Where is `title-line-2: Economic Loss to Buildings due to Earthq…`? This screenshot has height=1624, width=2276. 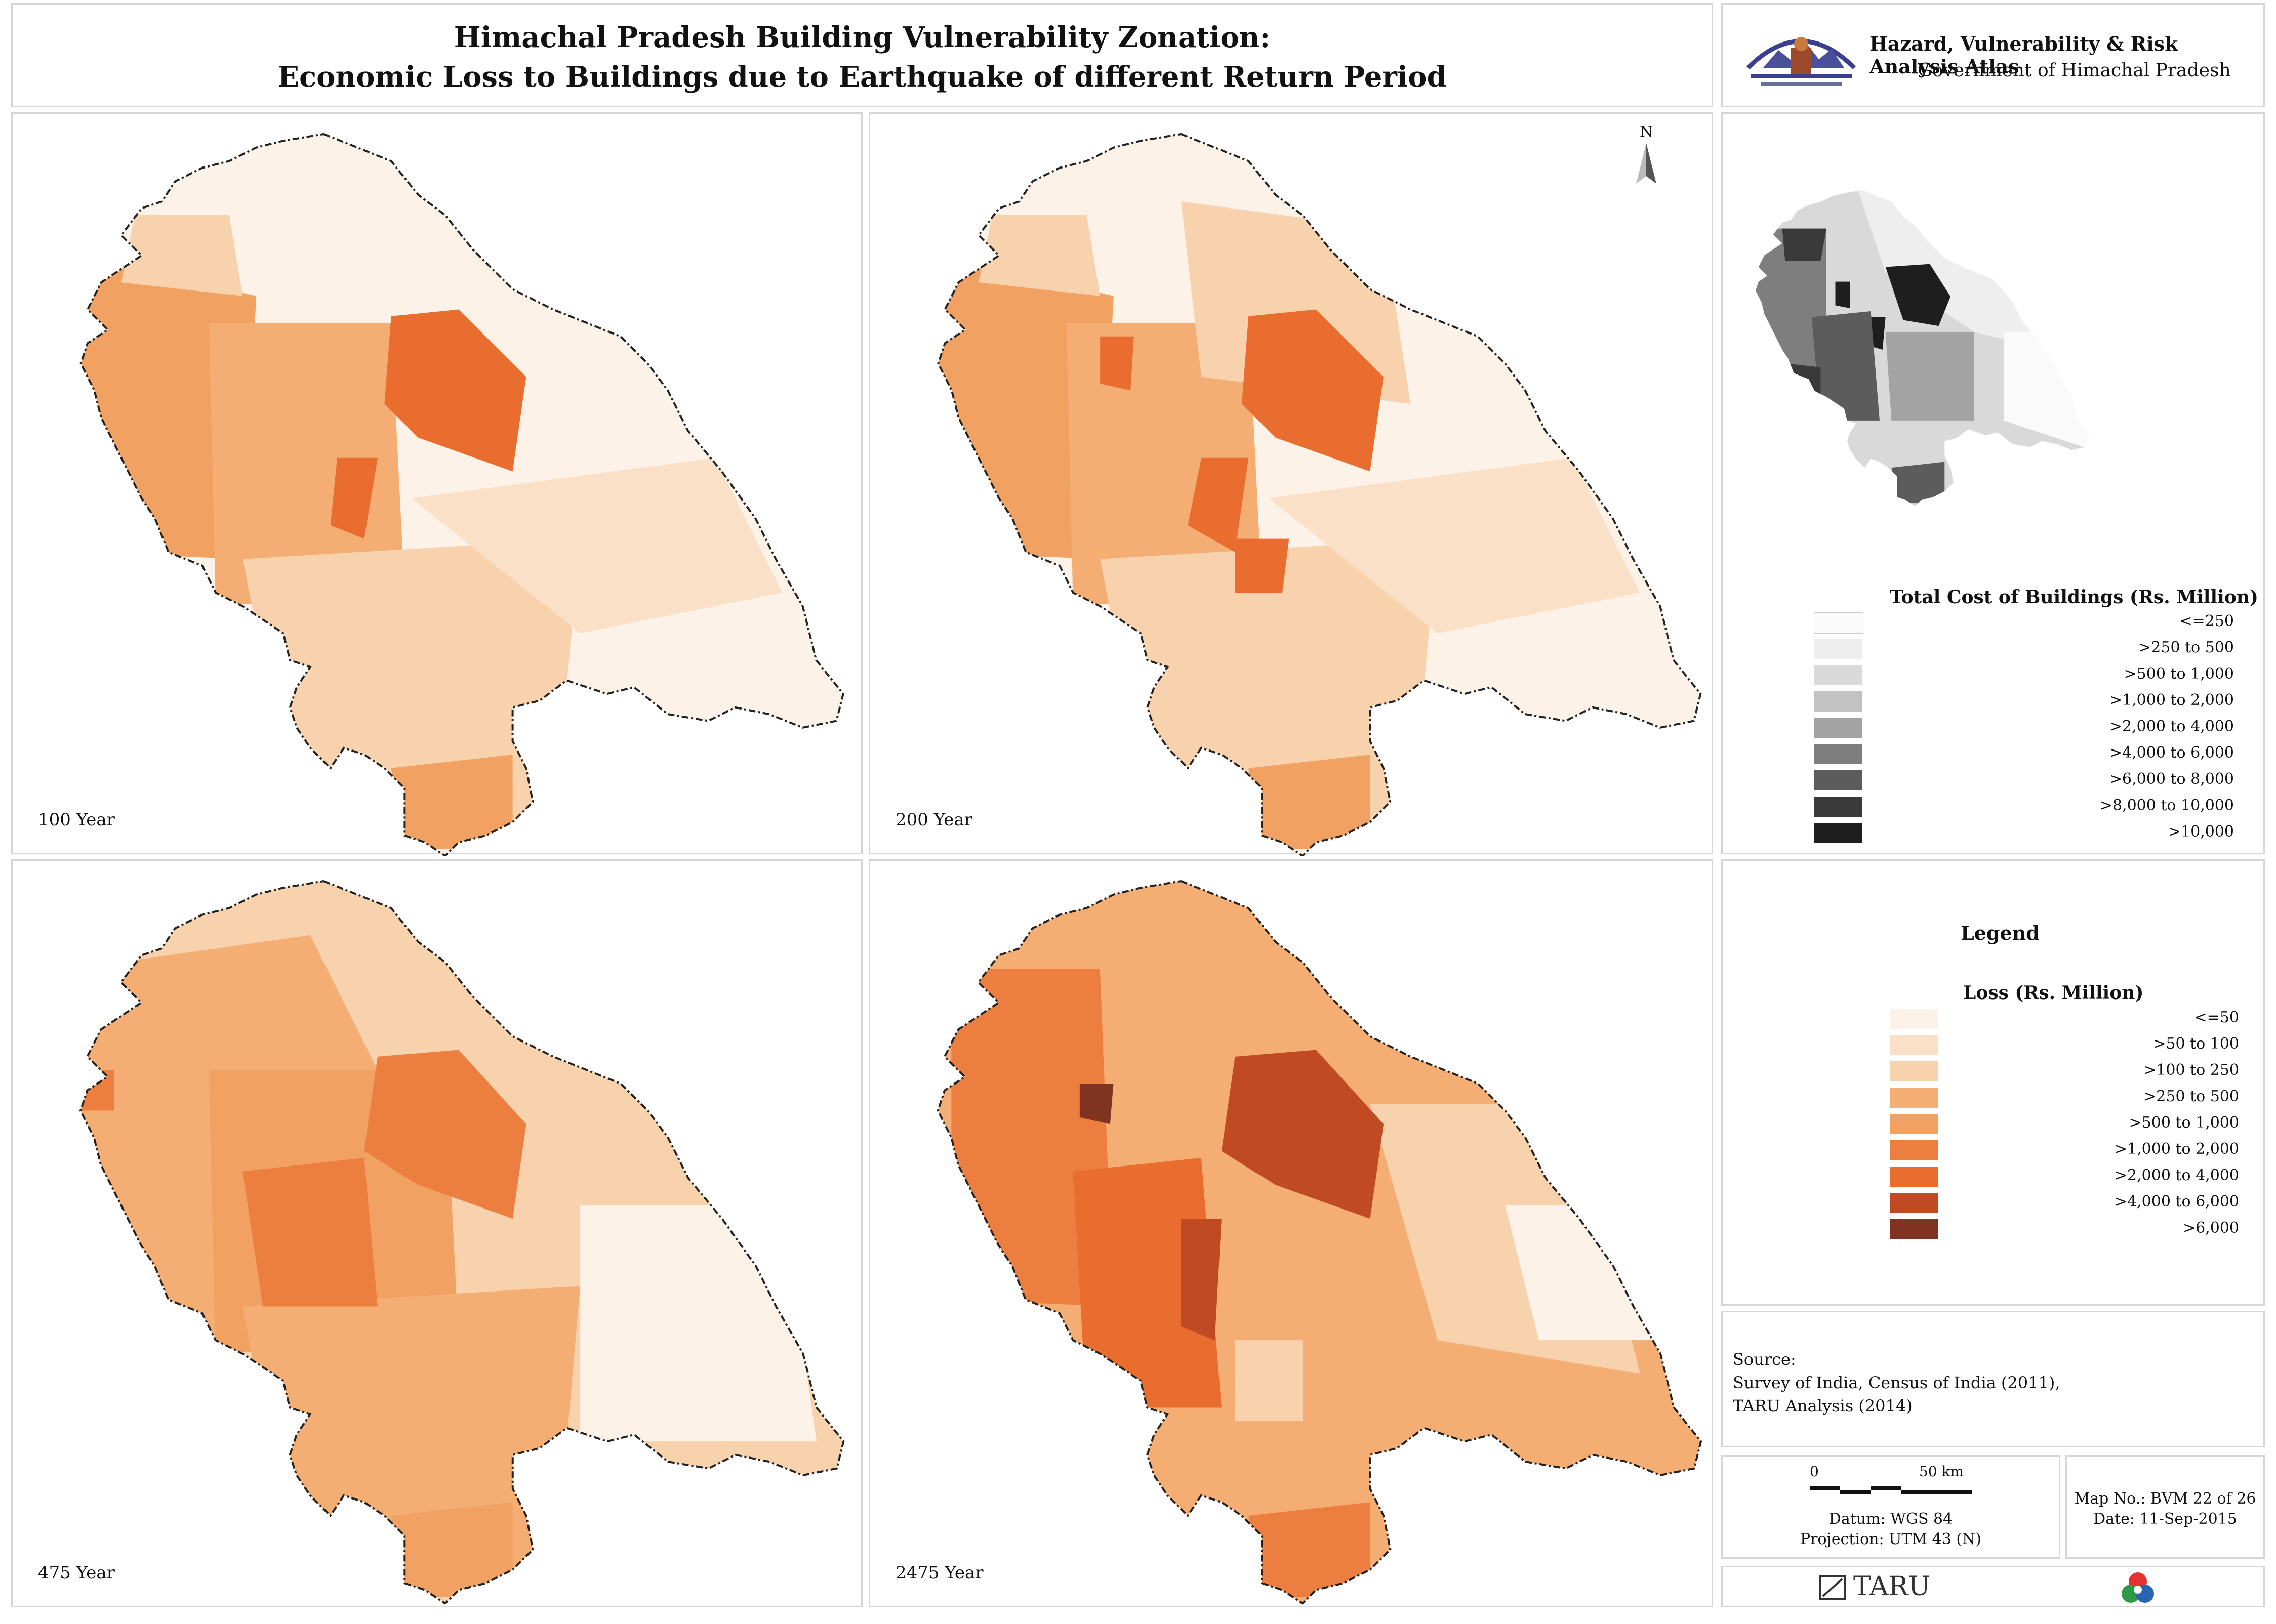
title-line-2: Economic Loss to Buildings due to Earthq… is located at coordinates (862, 77).